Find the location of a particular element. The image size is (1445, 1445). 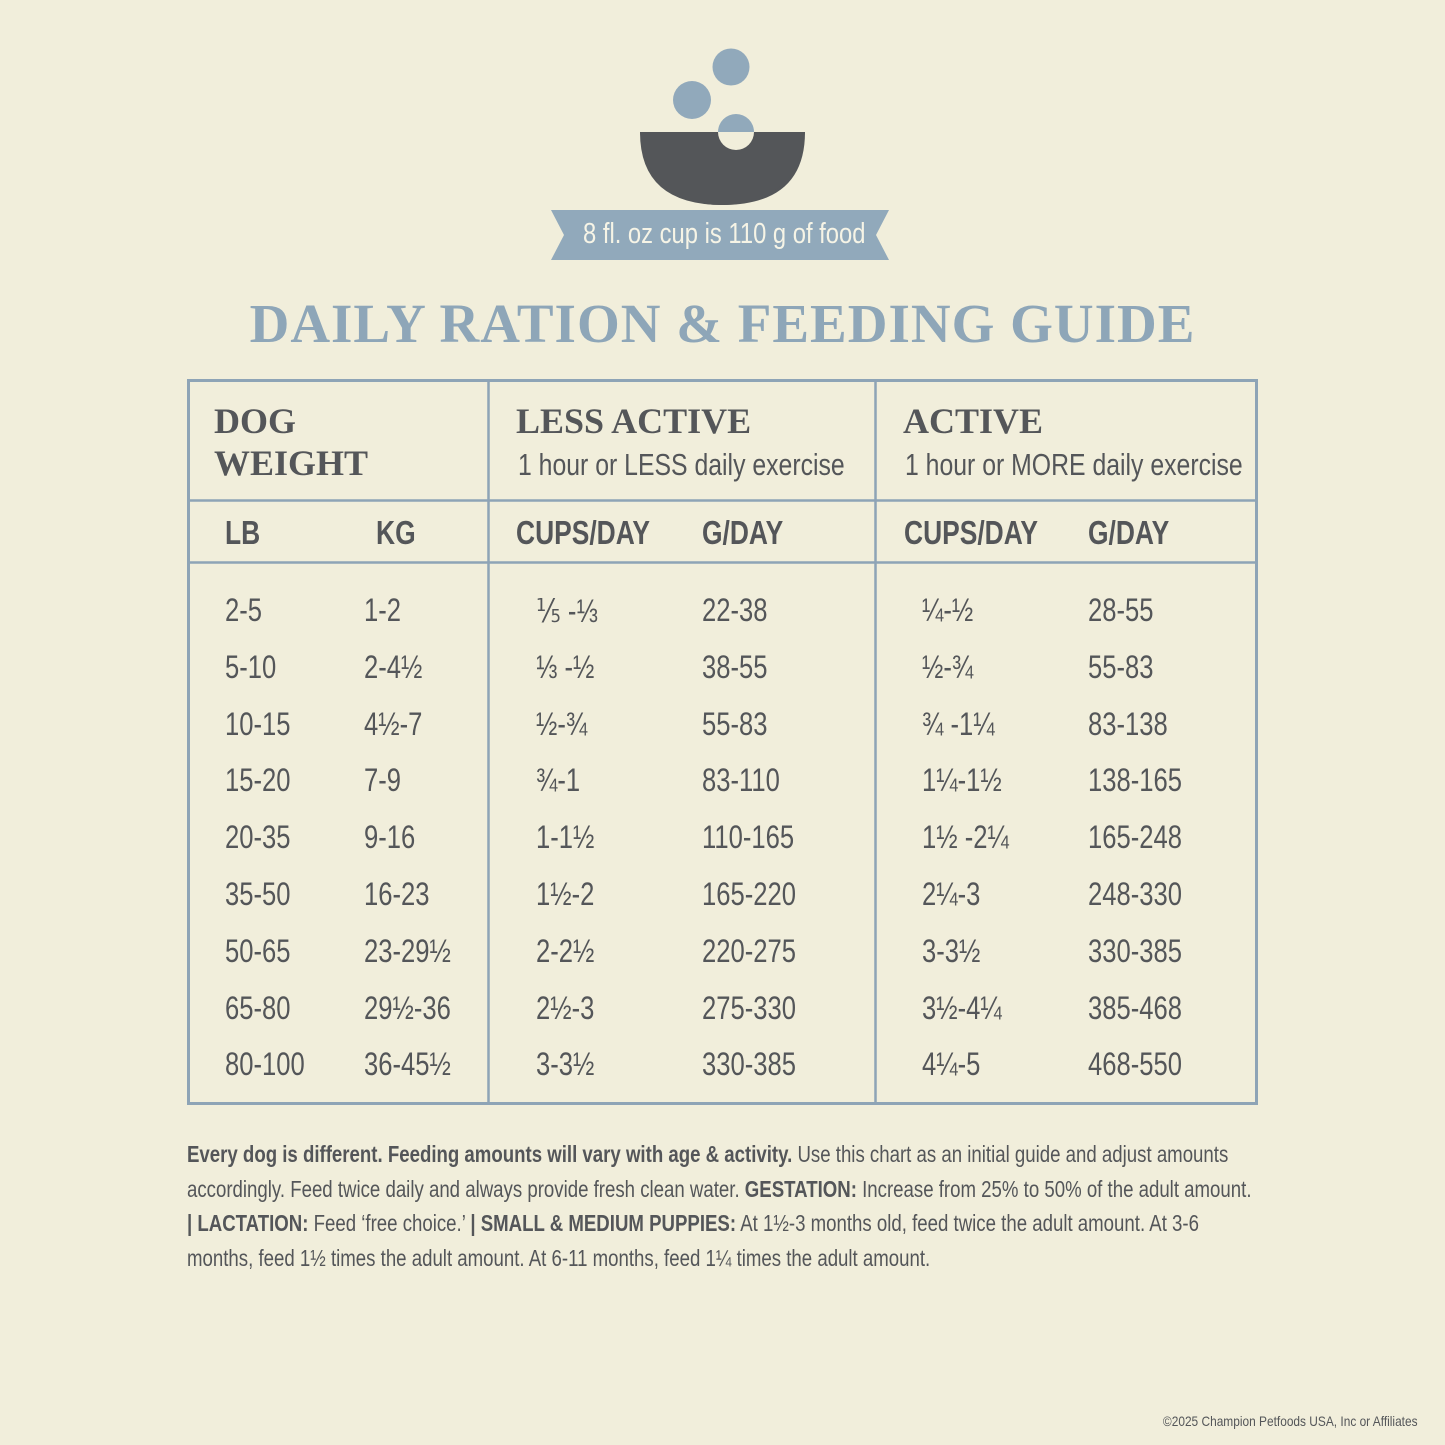

cell: 2½-3 is located at coordinates (565, 1007).